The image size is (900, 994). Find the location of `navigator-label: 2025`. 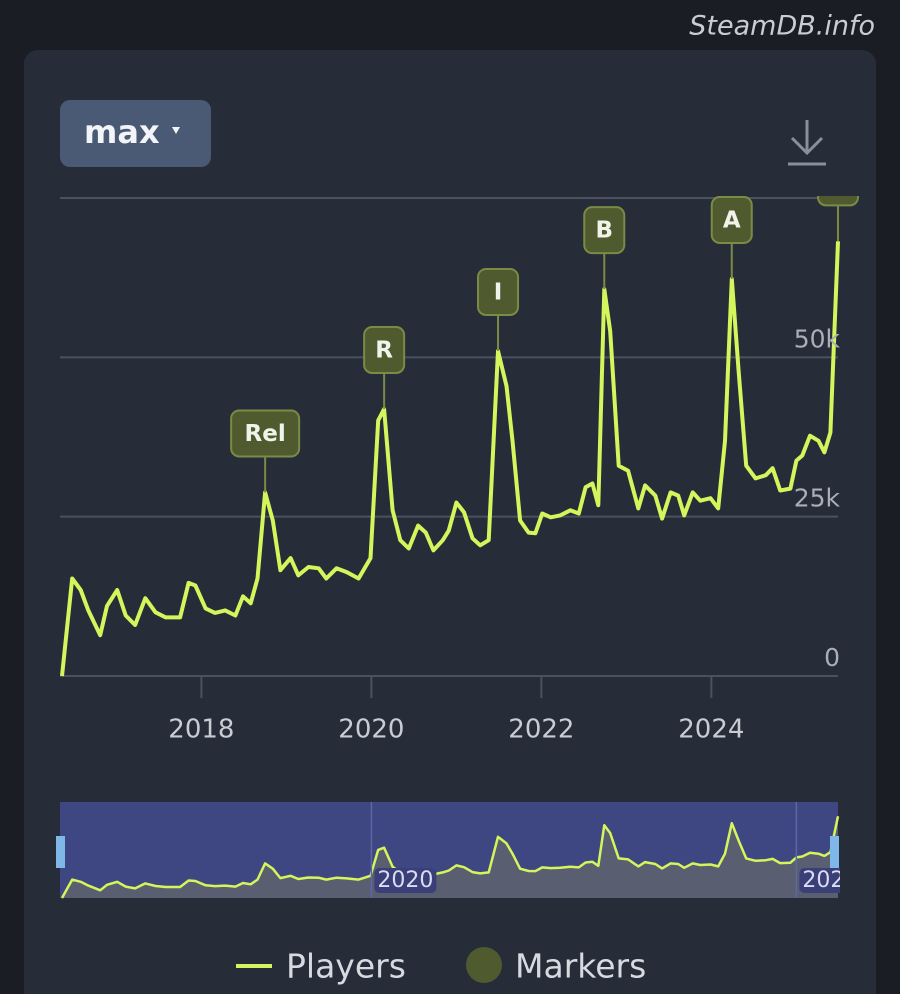

navigator-label: 2025 is located at coordinates (830, 880).